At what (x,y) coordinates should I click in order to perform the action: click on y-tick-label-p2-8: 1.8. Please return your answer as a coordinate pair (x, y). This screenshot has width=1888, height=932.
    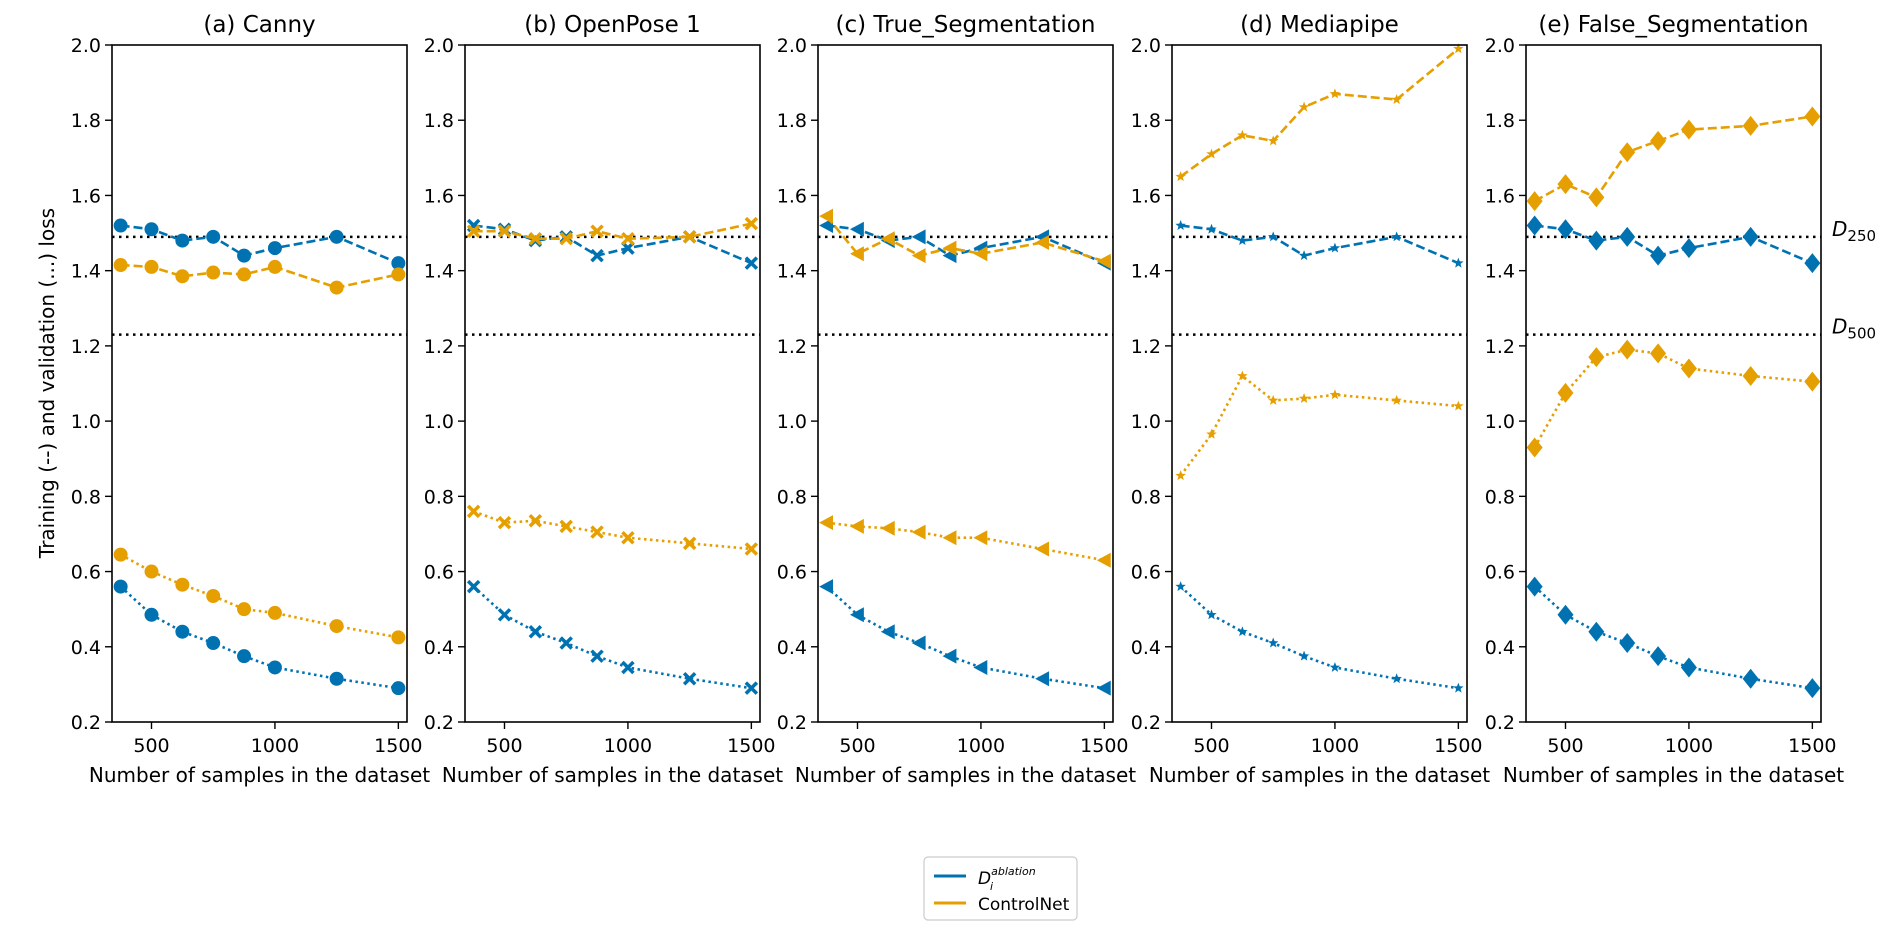
    Looking at the image, I should click on (439, 121).